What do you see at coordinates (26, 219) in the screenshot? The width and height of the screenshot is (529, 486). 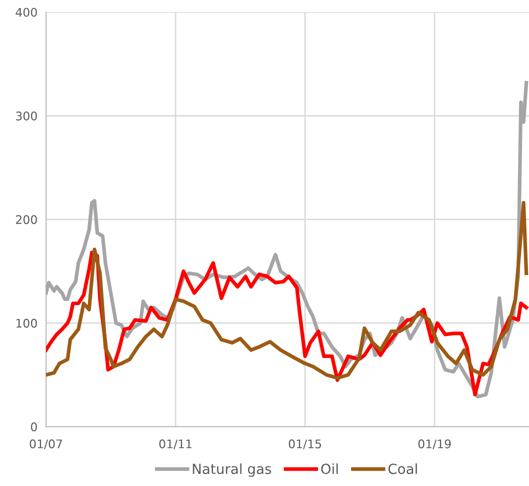 I see `y-tick-label: 200` at bounding box center [26, 219].